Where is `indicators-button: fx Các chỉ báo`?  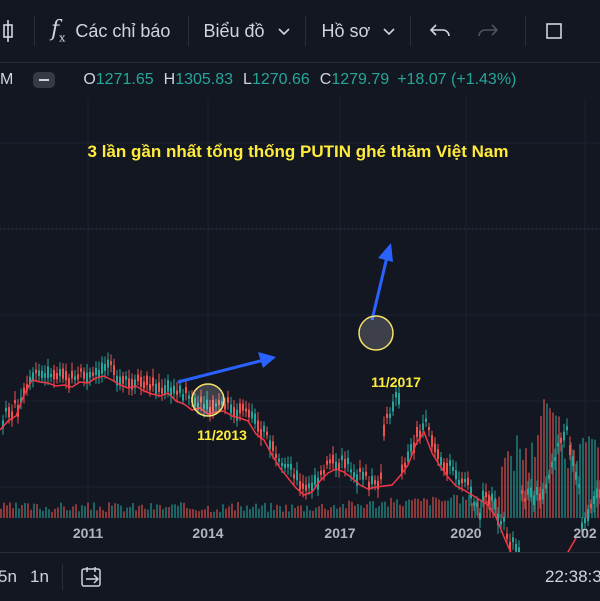
indicators-button: fx Các chỉ báo is located at coordinates (110, 31).